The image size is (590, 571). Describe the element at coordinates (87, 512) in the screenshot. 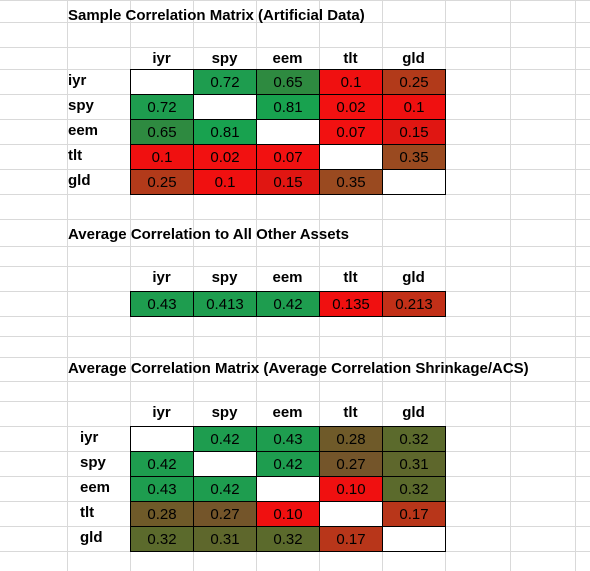

I see `row-label-tlt: tlt` at that location.